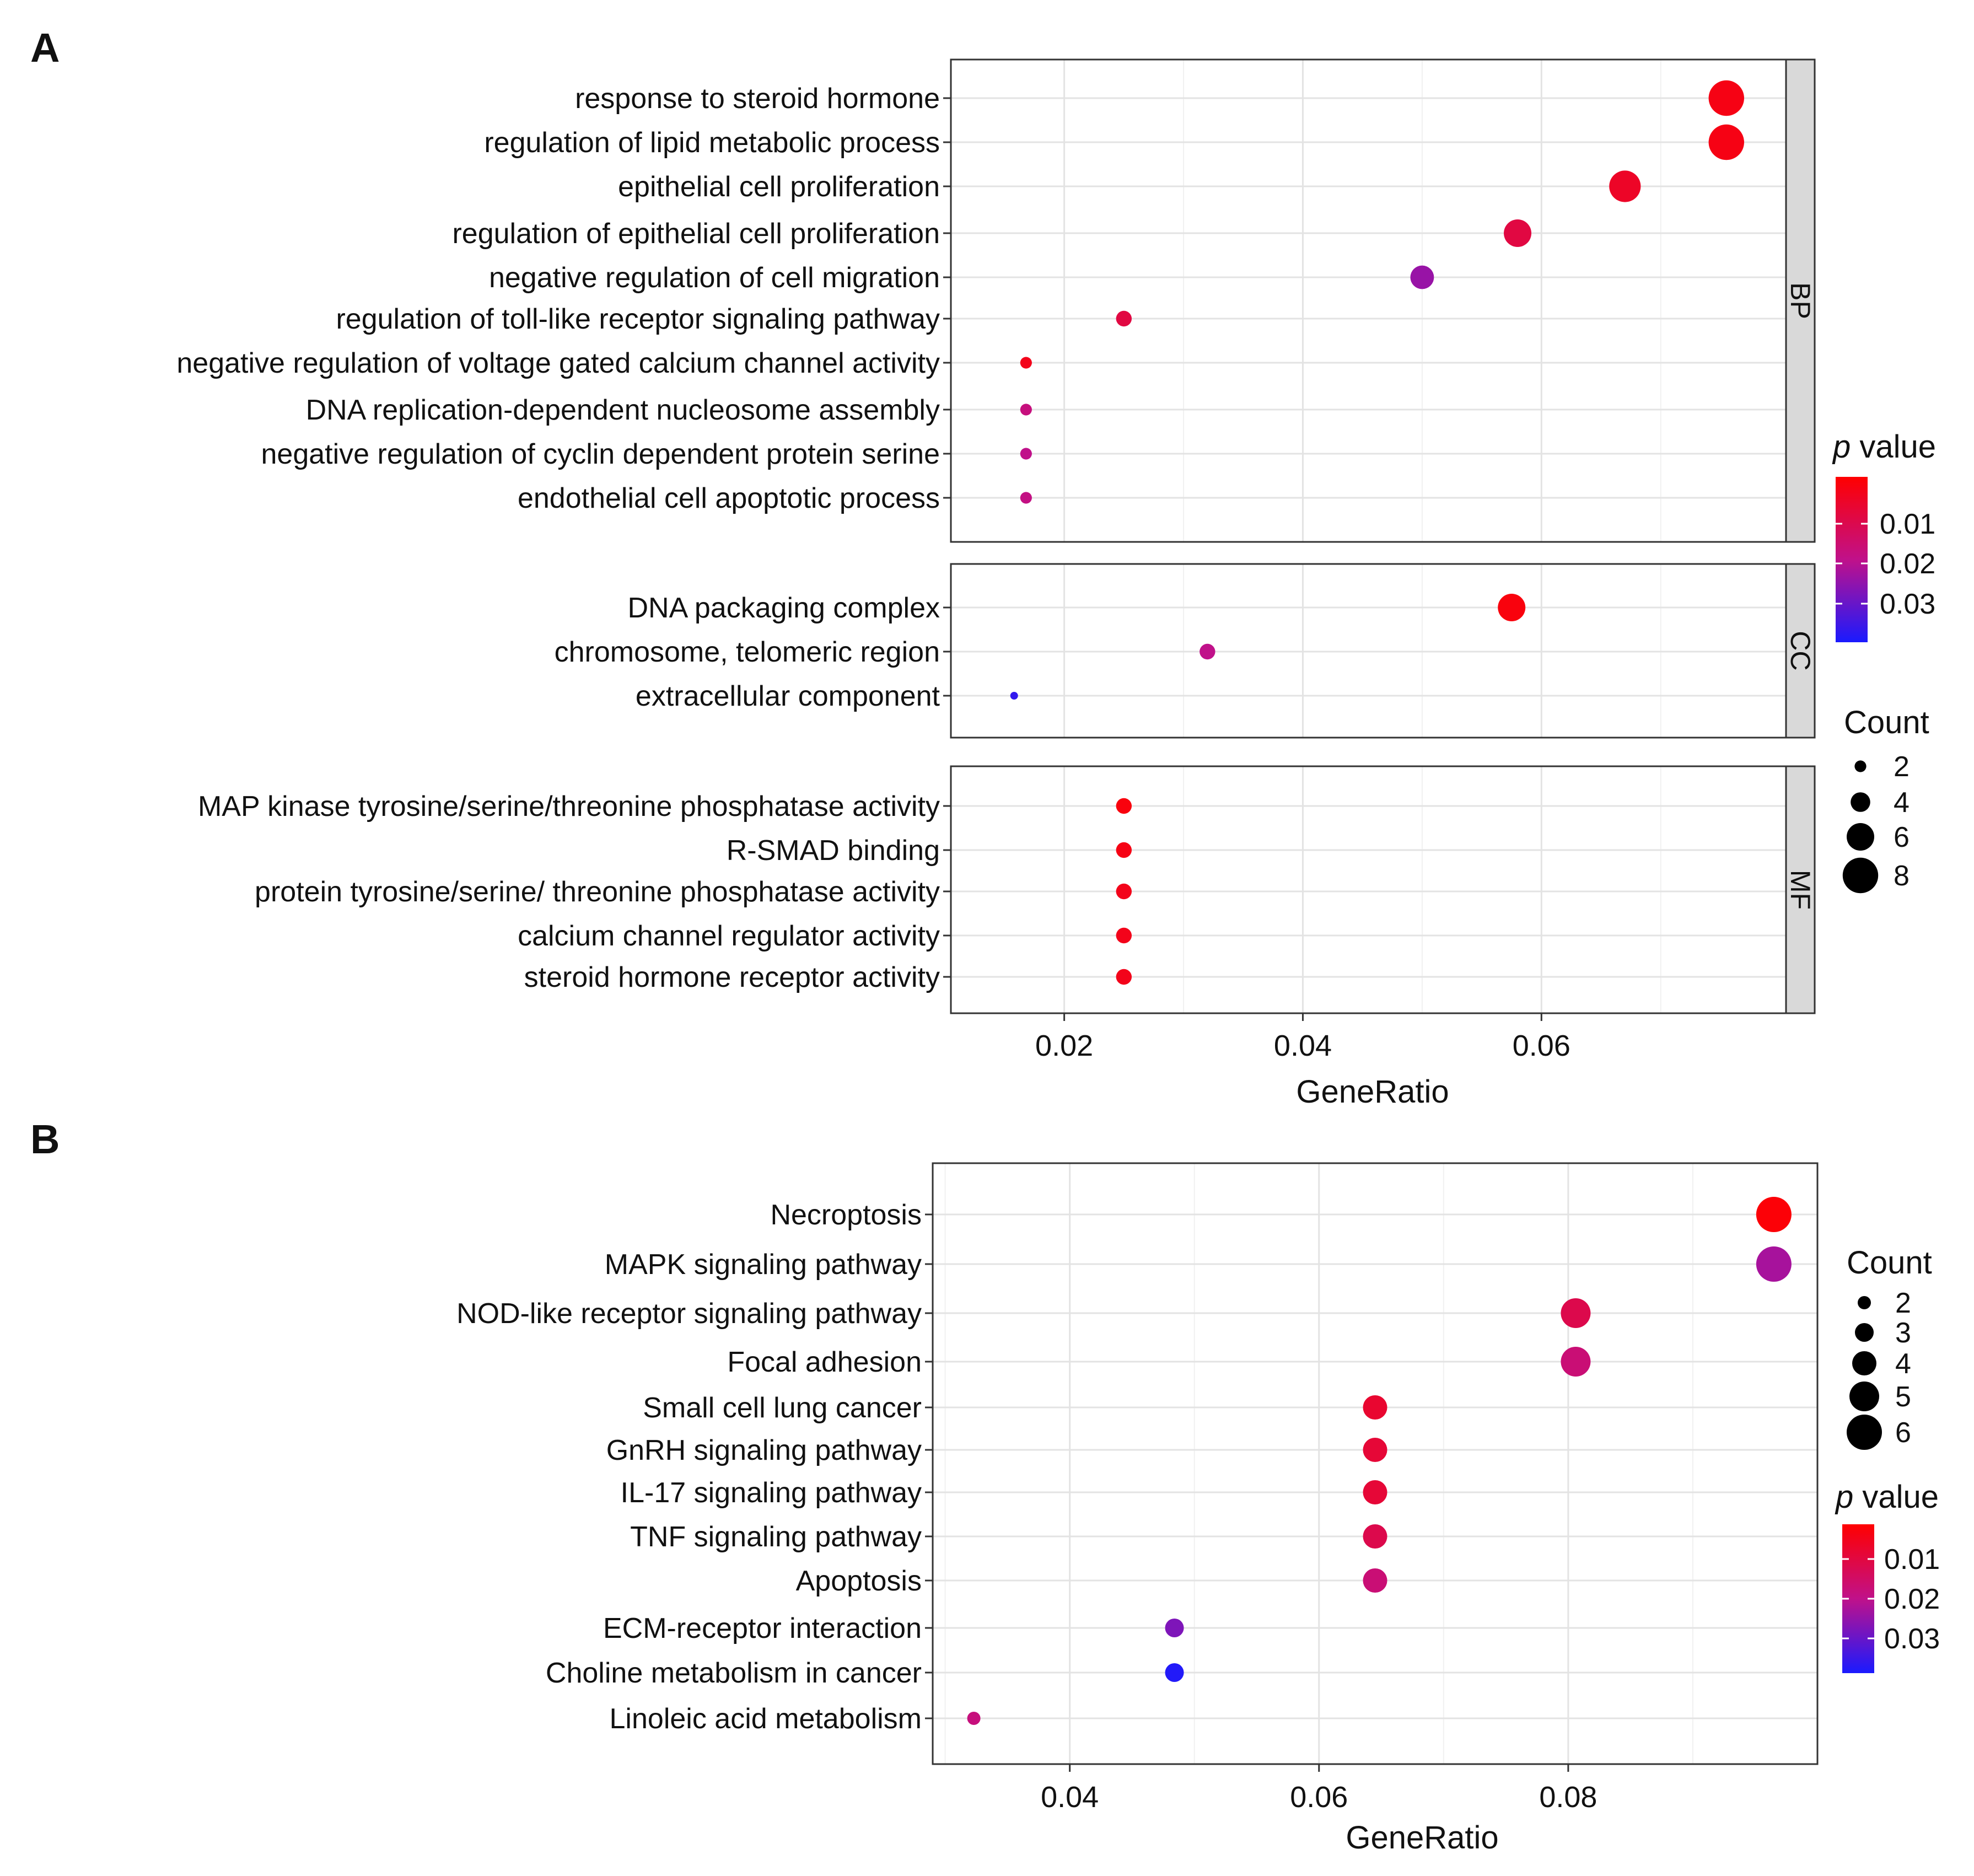 The height and width of the screenshot is (1876, 1974). What do you see at coordinates (1064, 1045) in the screenshot?
I see `x-tick-label: 0.02` at bounding box center [1064, 1045].